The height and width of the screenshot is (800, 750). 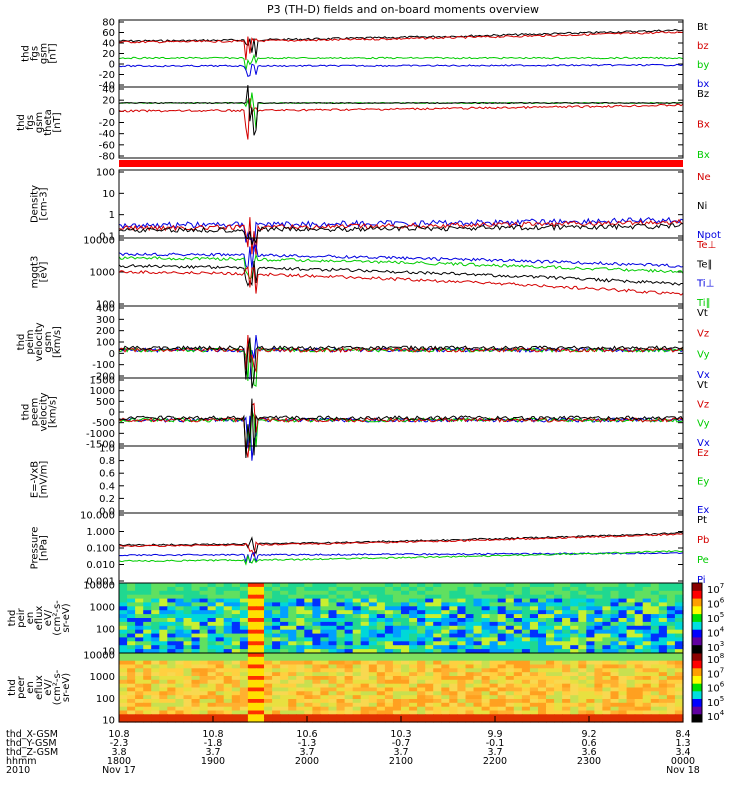 I want to click on colorbar-label: 106, so click(x=716, y=688).